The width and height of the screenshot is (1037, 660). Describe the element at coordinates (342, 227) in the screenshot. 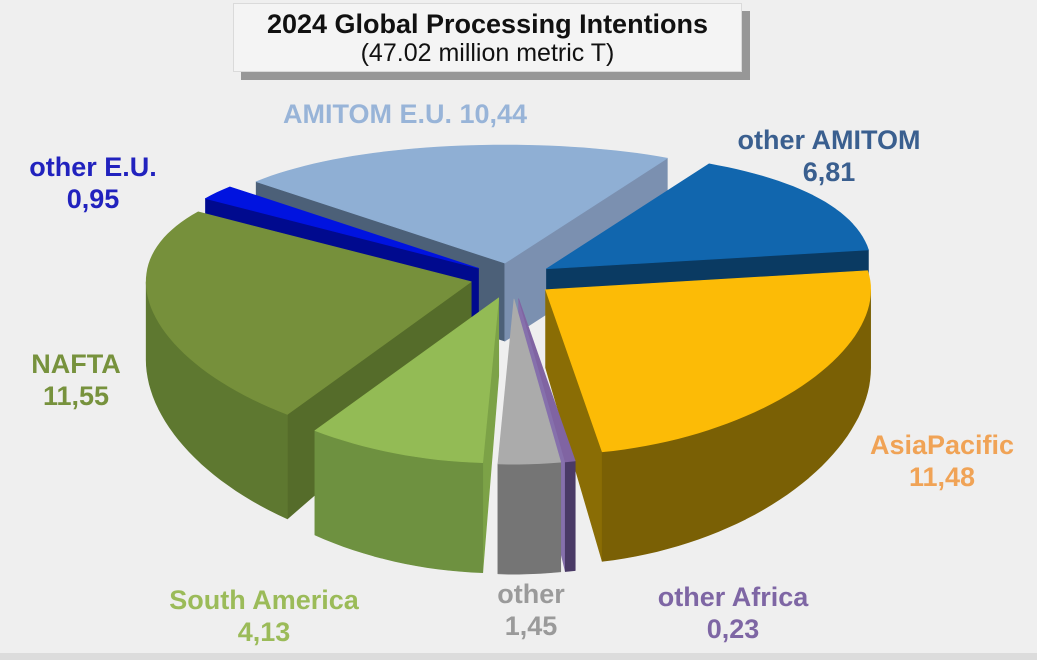

I see `pie-slice-other-eu-top` at that location.